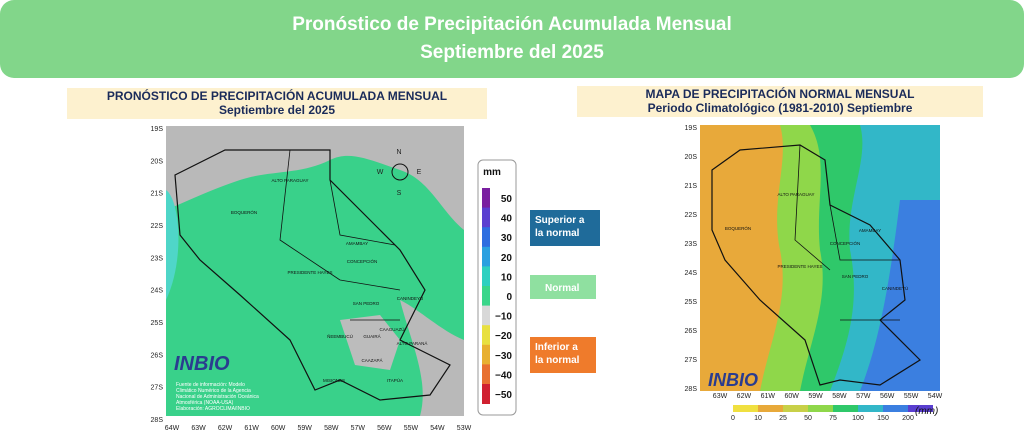 Image resolution: width=1024 pixels, height=443 pixels. I want to click on source-text: Fuente de información: Modelo, so click(210, 385).